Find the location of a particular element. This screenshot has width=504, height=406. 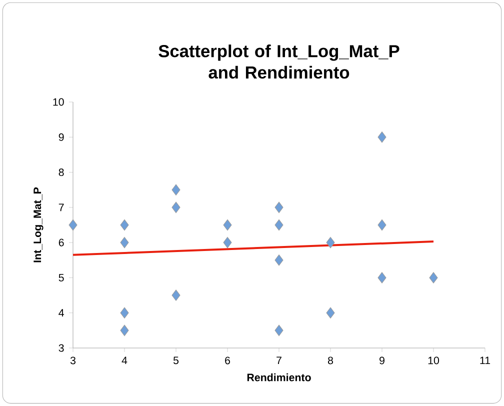

x-tick-label: 11 is located at coordinates (485, 360).